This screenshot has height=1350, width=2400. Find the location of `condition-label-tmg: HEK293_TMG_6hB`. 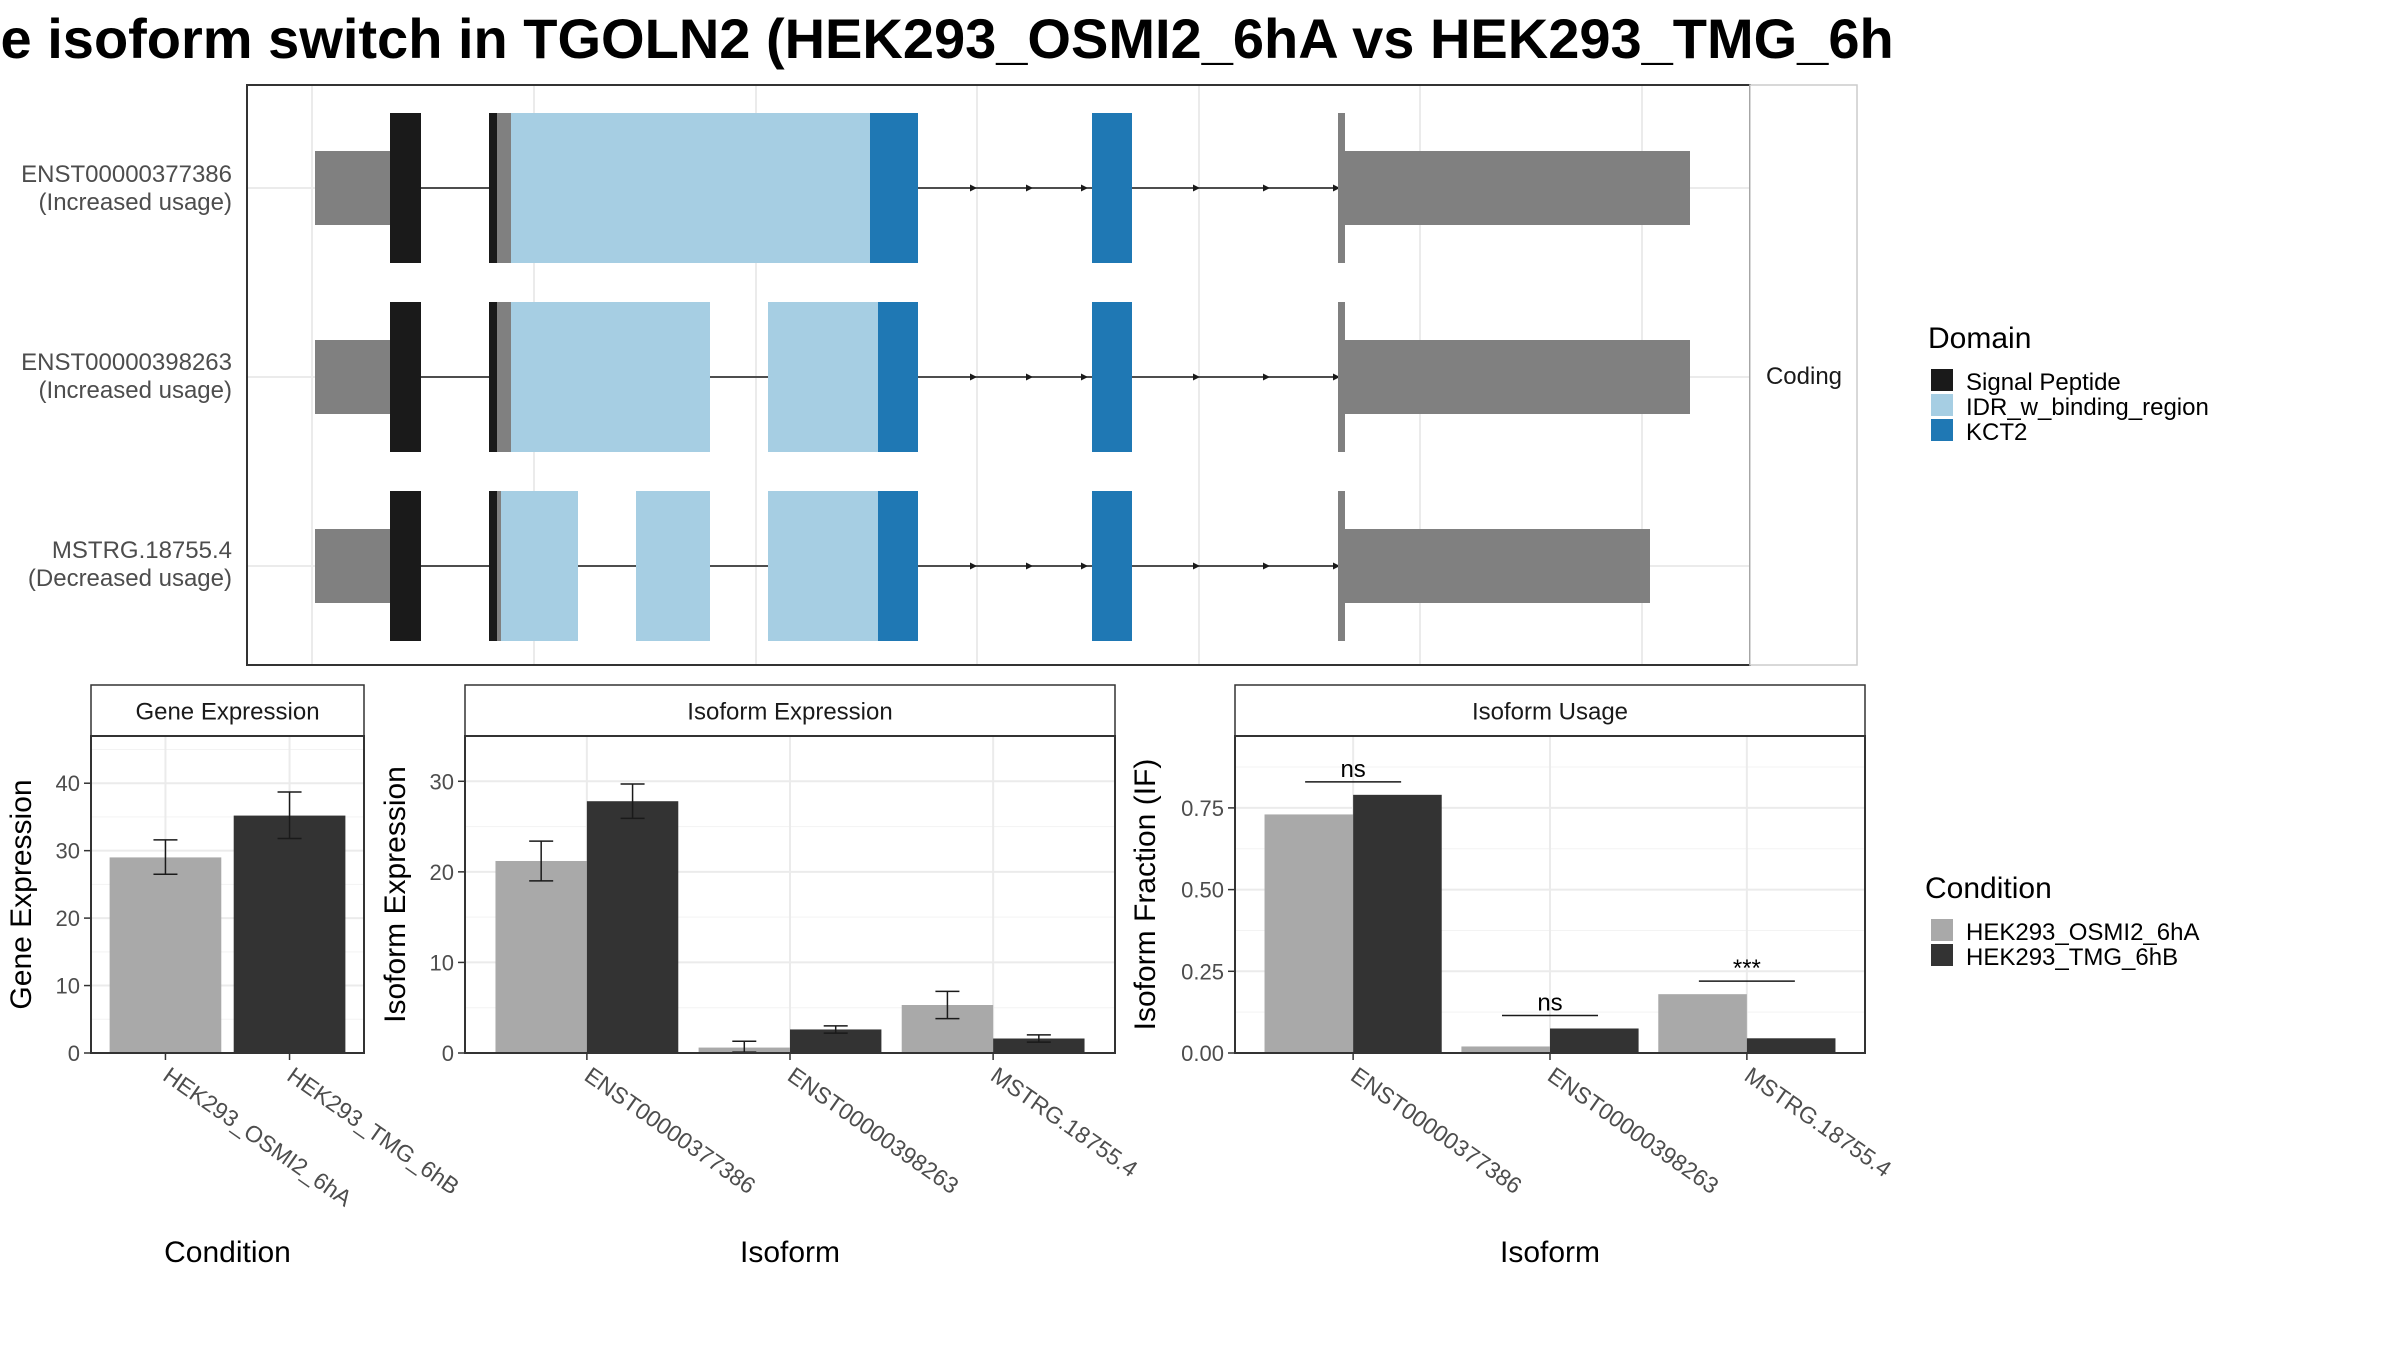

condition-label-tmg: HEK293_TMG_6hB is located at coordinates (2072, 957).